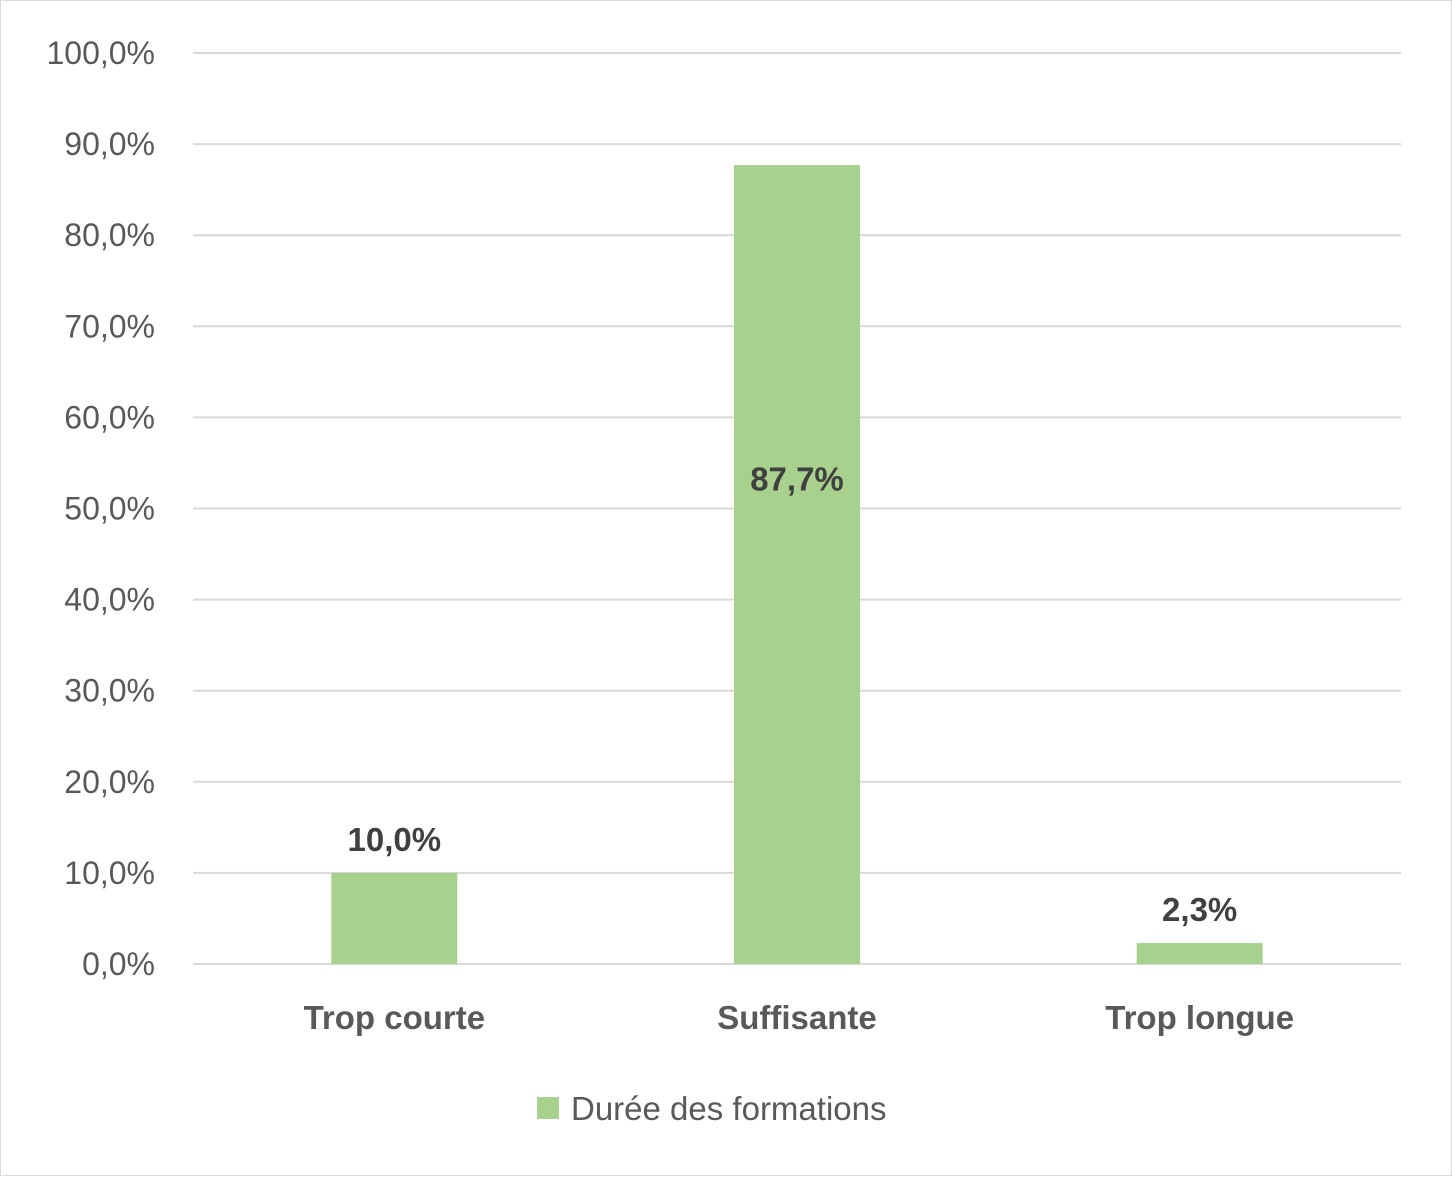 The width and height of the screenshot is (1452, 1177). I want to click on data-label: 87,7%, so click(797, 479).